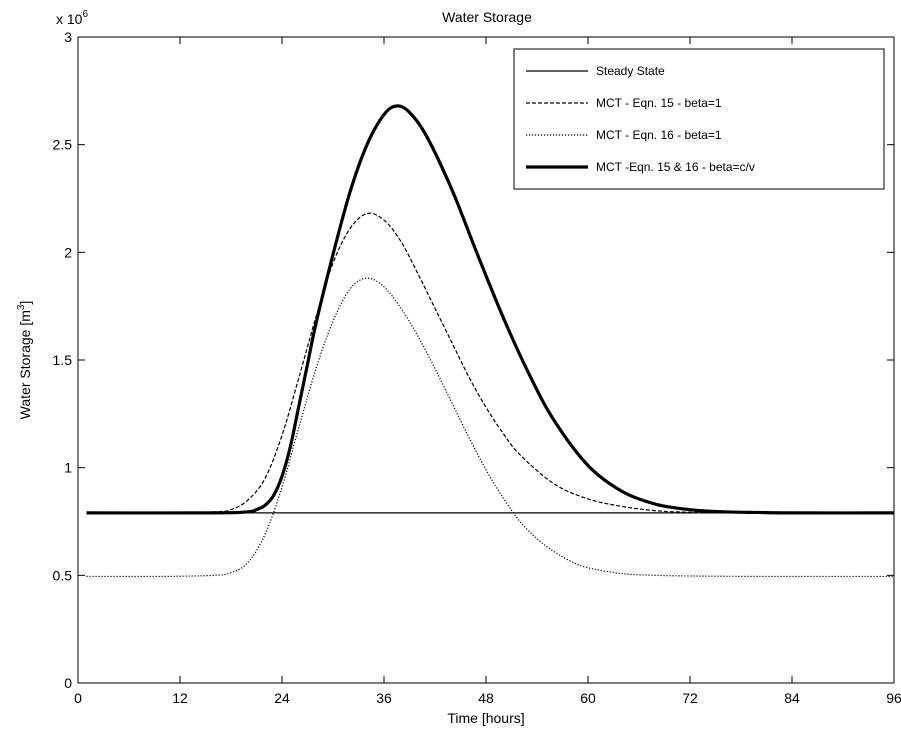 Image resolution: width=901 pixels, height=731 pixels. Describe the element at coordinates (25, 364) in the screenshot. I see `y-axis-title-main: Water Storage [m` at that location.